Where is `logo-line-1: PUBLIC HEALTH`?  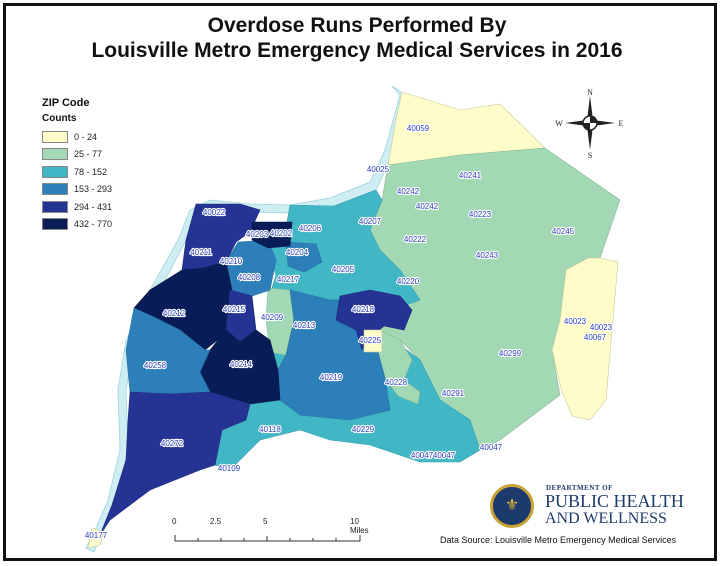 logo-line-1: PUBLIC HEALTH is located at coordinates (614, 501).